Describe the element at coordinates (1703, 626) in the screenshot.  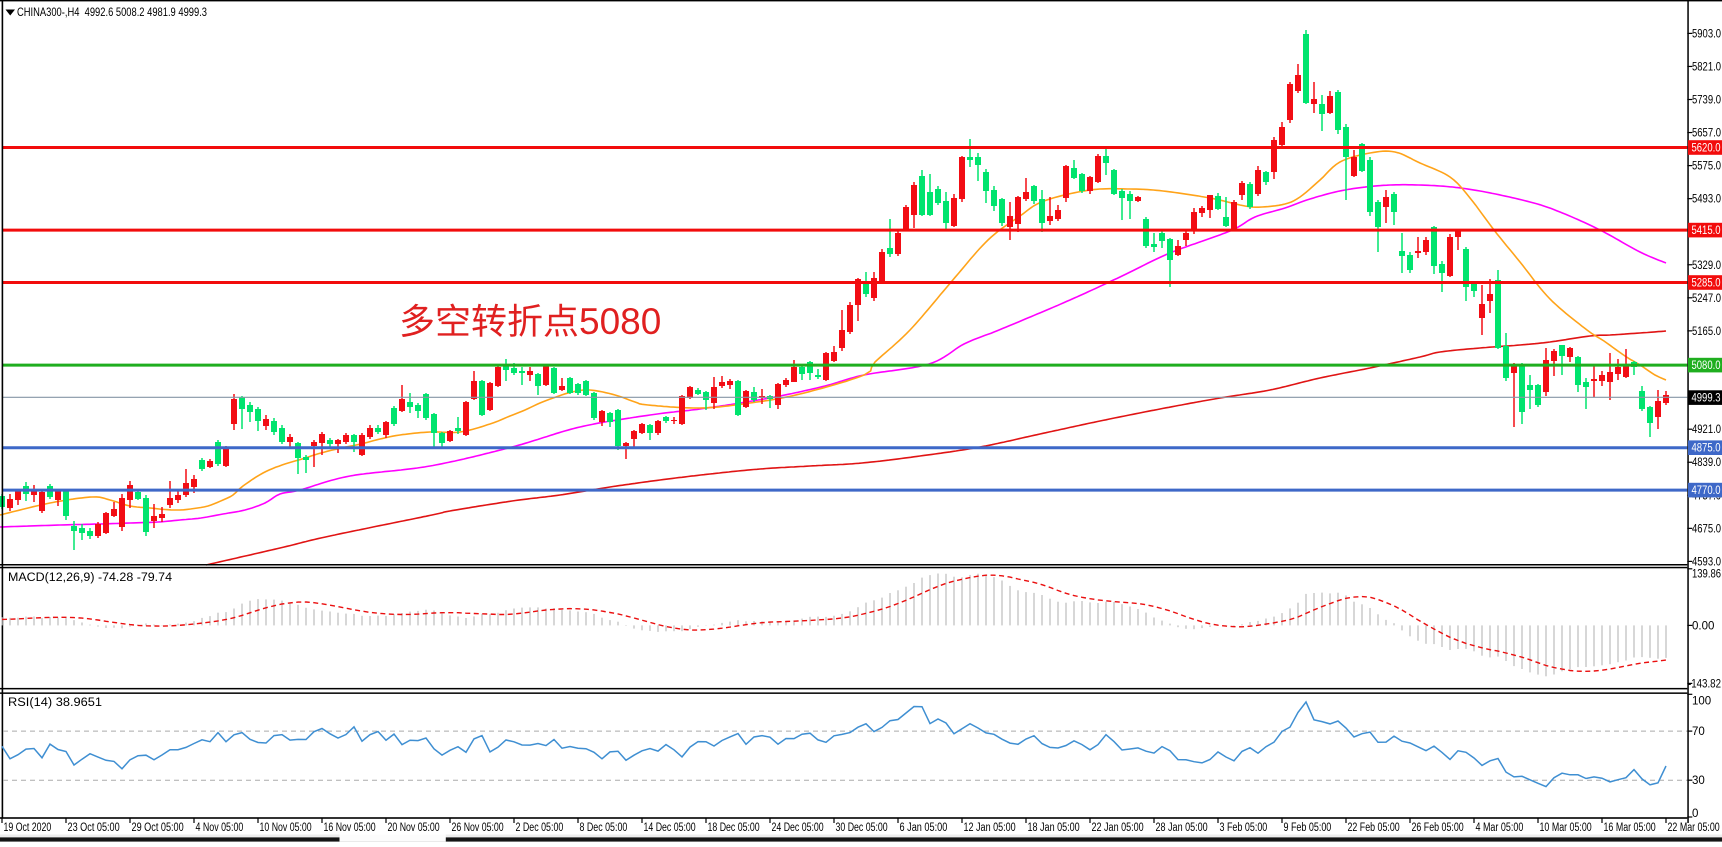
I see `svg-text: 0.00` at that location.